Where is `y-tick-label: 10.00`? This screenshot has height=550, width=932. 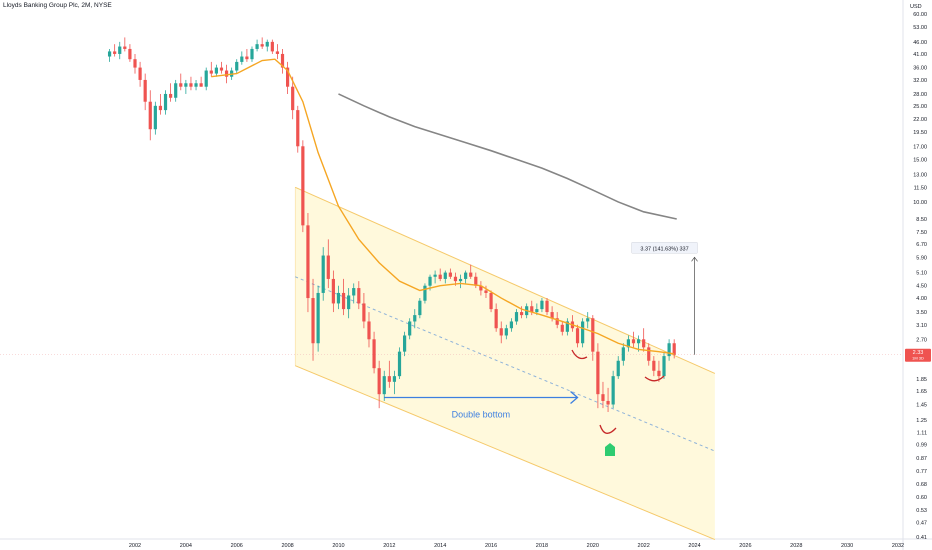 y-tick-label: 10.00 is located at coordinates (920, 203).